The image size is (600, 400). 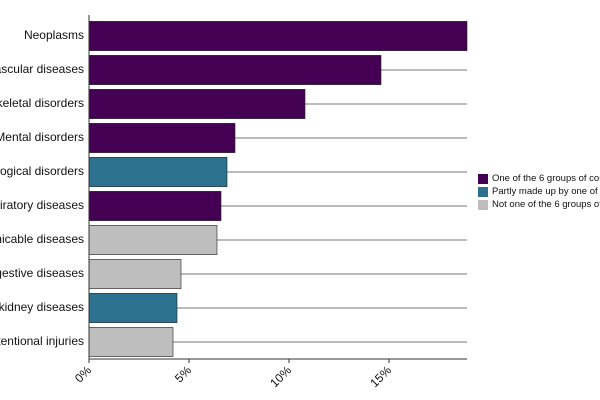 What do you see at coordinates (183, 374) in the screenshot?
I see `x-tick-label: 5%` at bounding box center [183, 374].